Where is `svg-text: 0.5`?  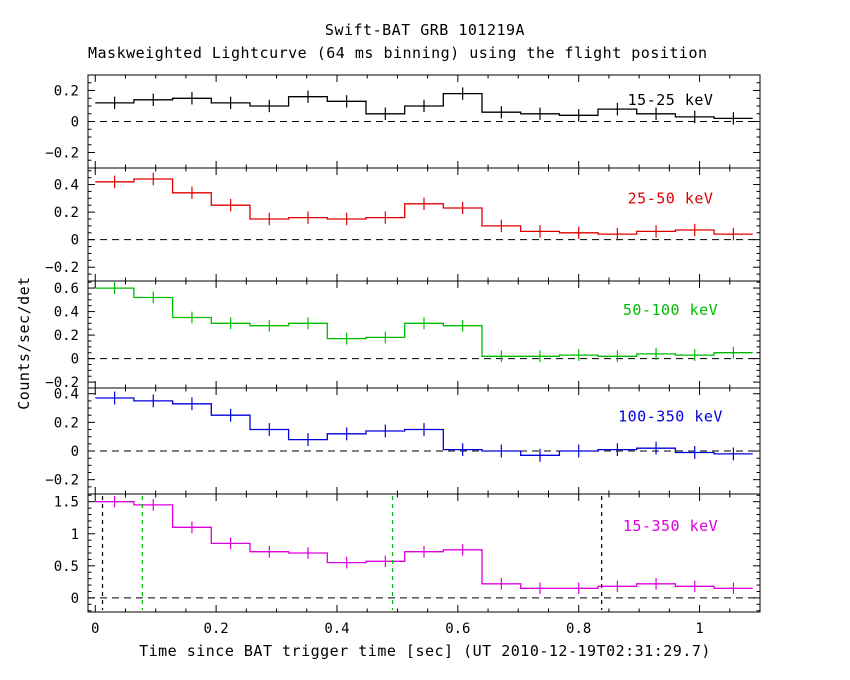
svg-text: 0.5 is located at coordinates (66, 567).